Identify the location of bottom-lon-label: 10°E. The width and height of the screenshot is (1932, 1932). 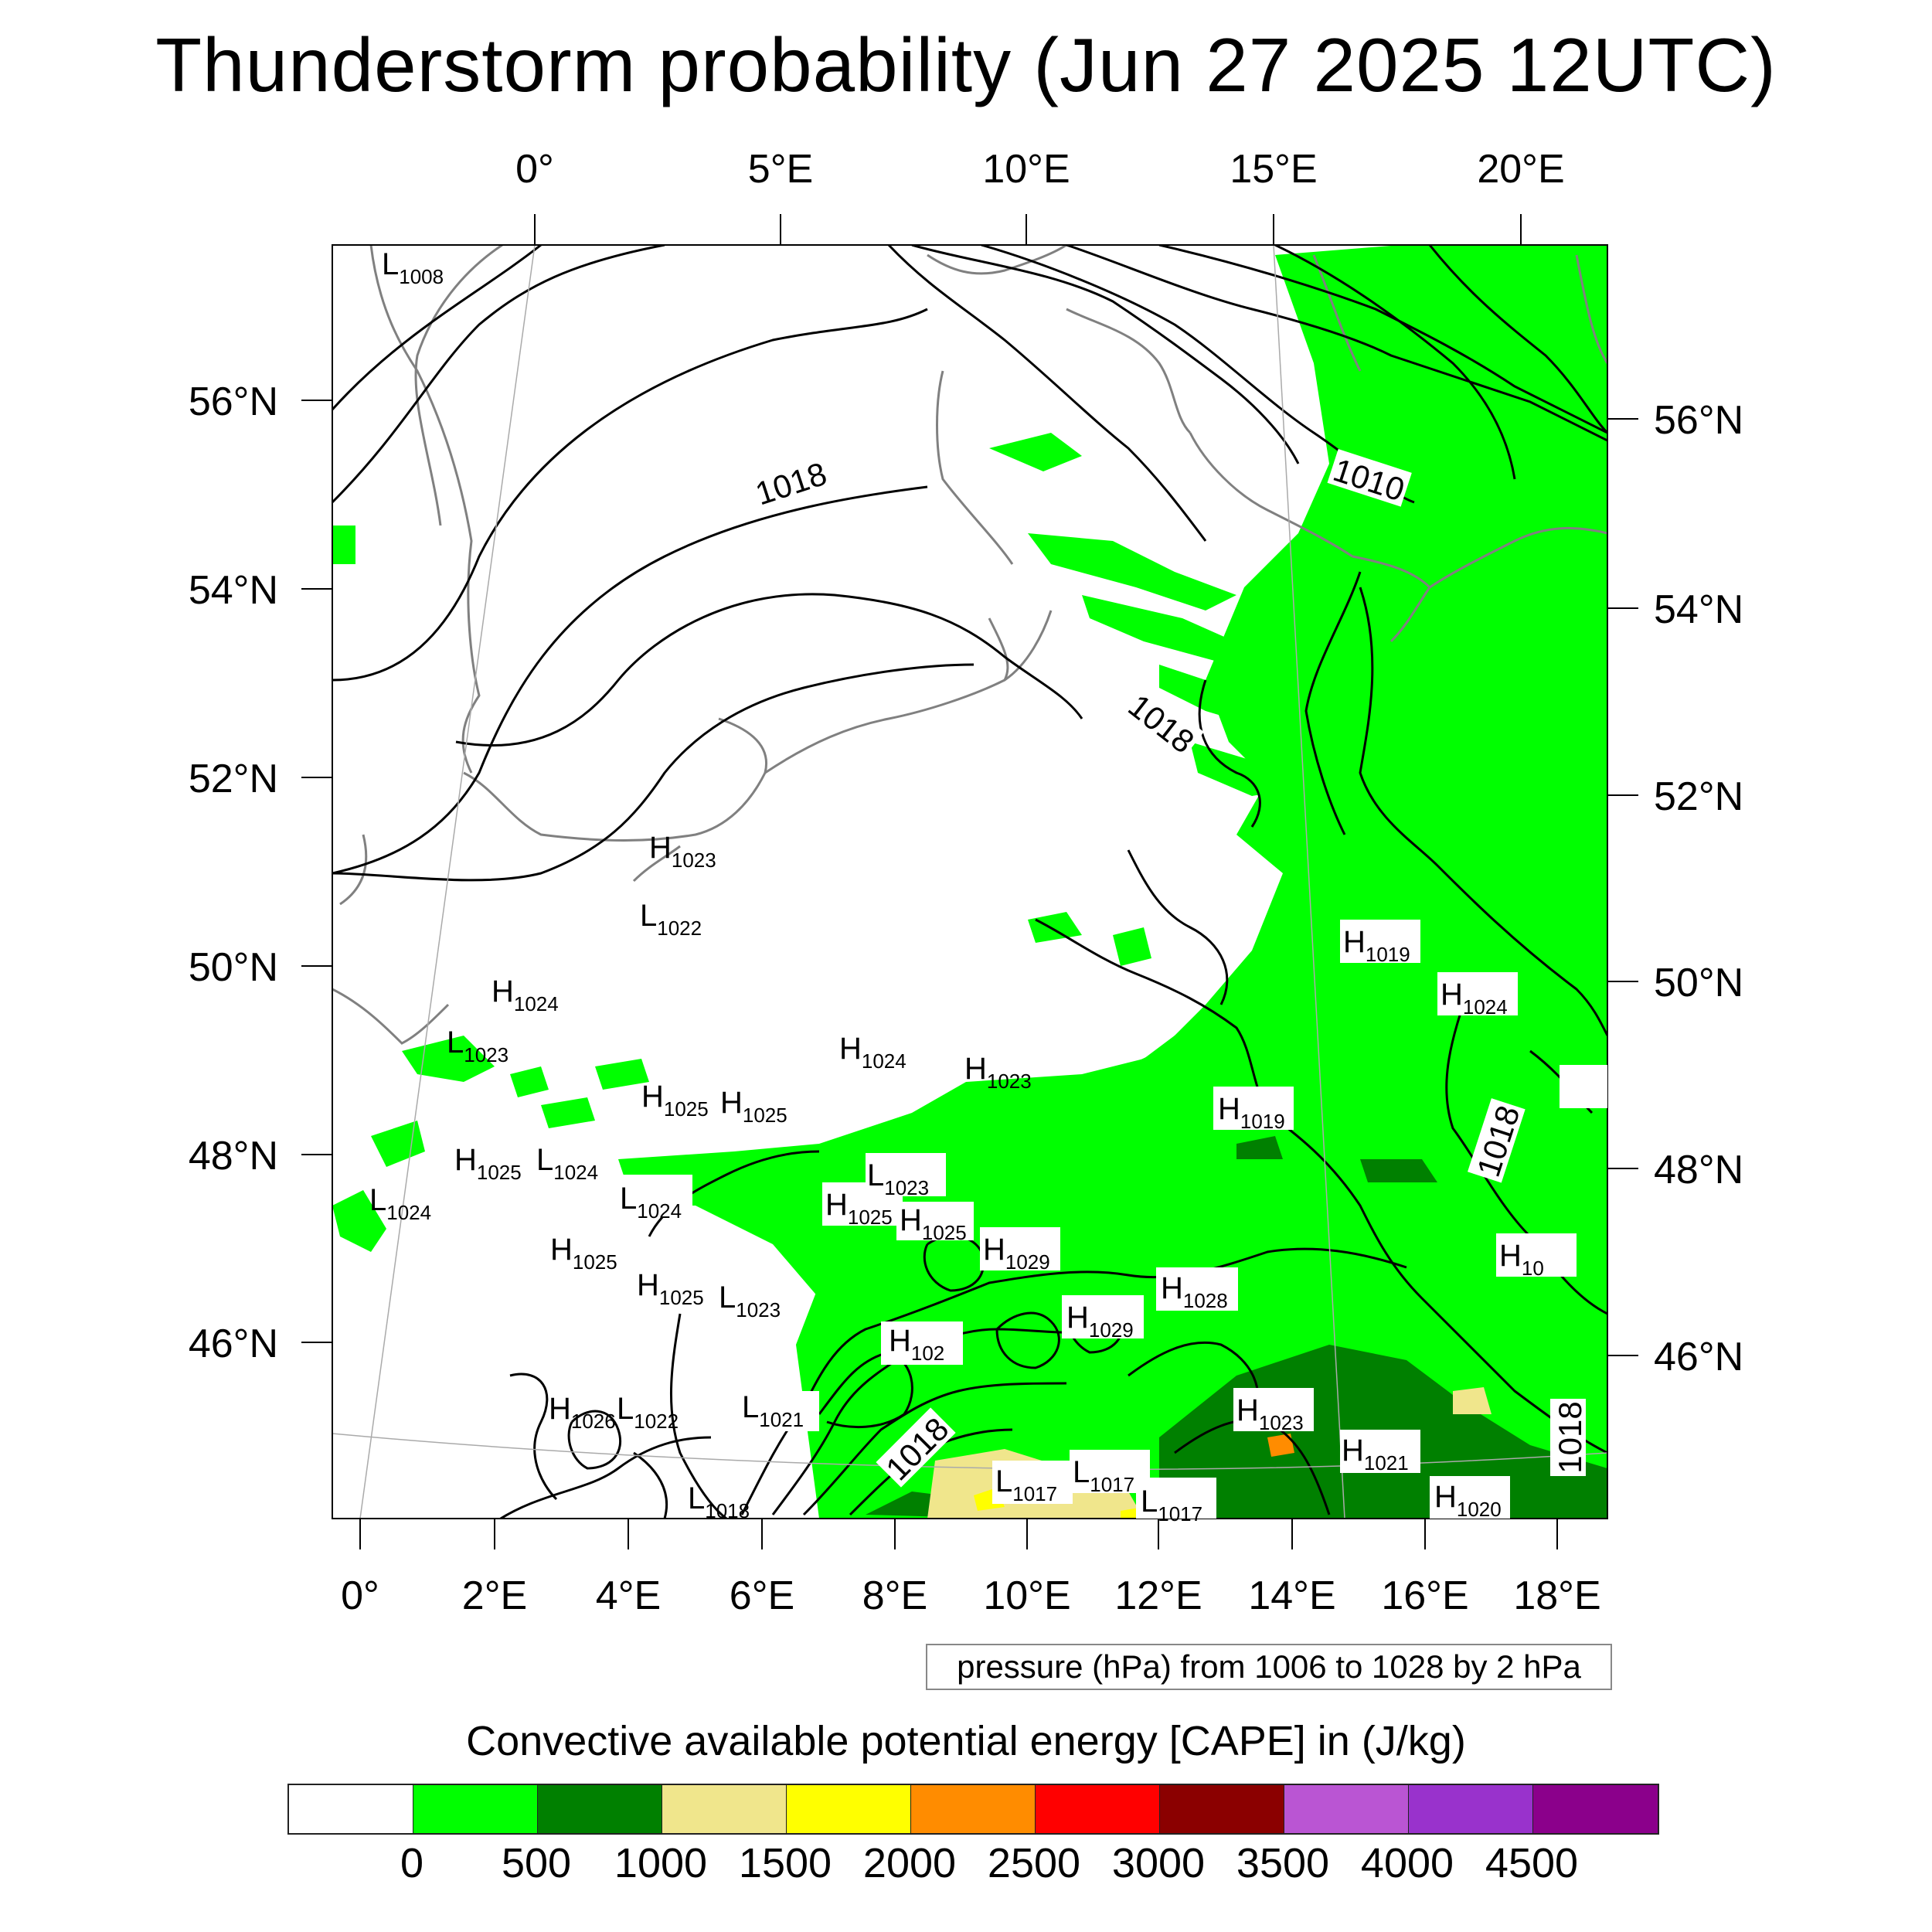
(1027, 1596).